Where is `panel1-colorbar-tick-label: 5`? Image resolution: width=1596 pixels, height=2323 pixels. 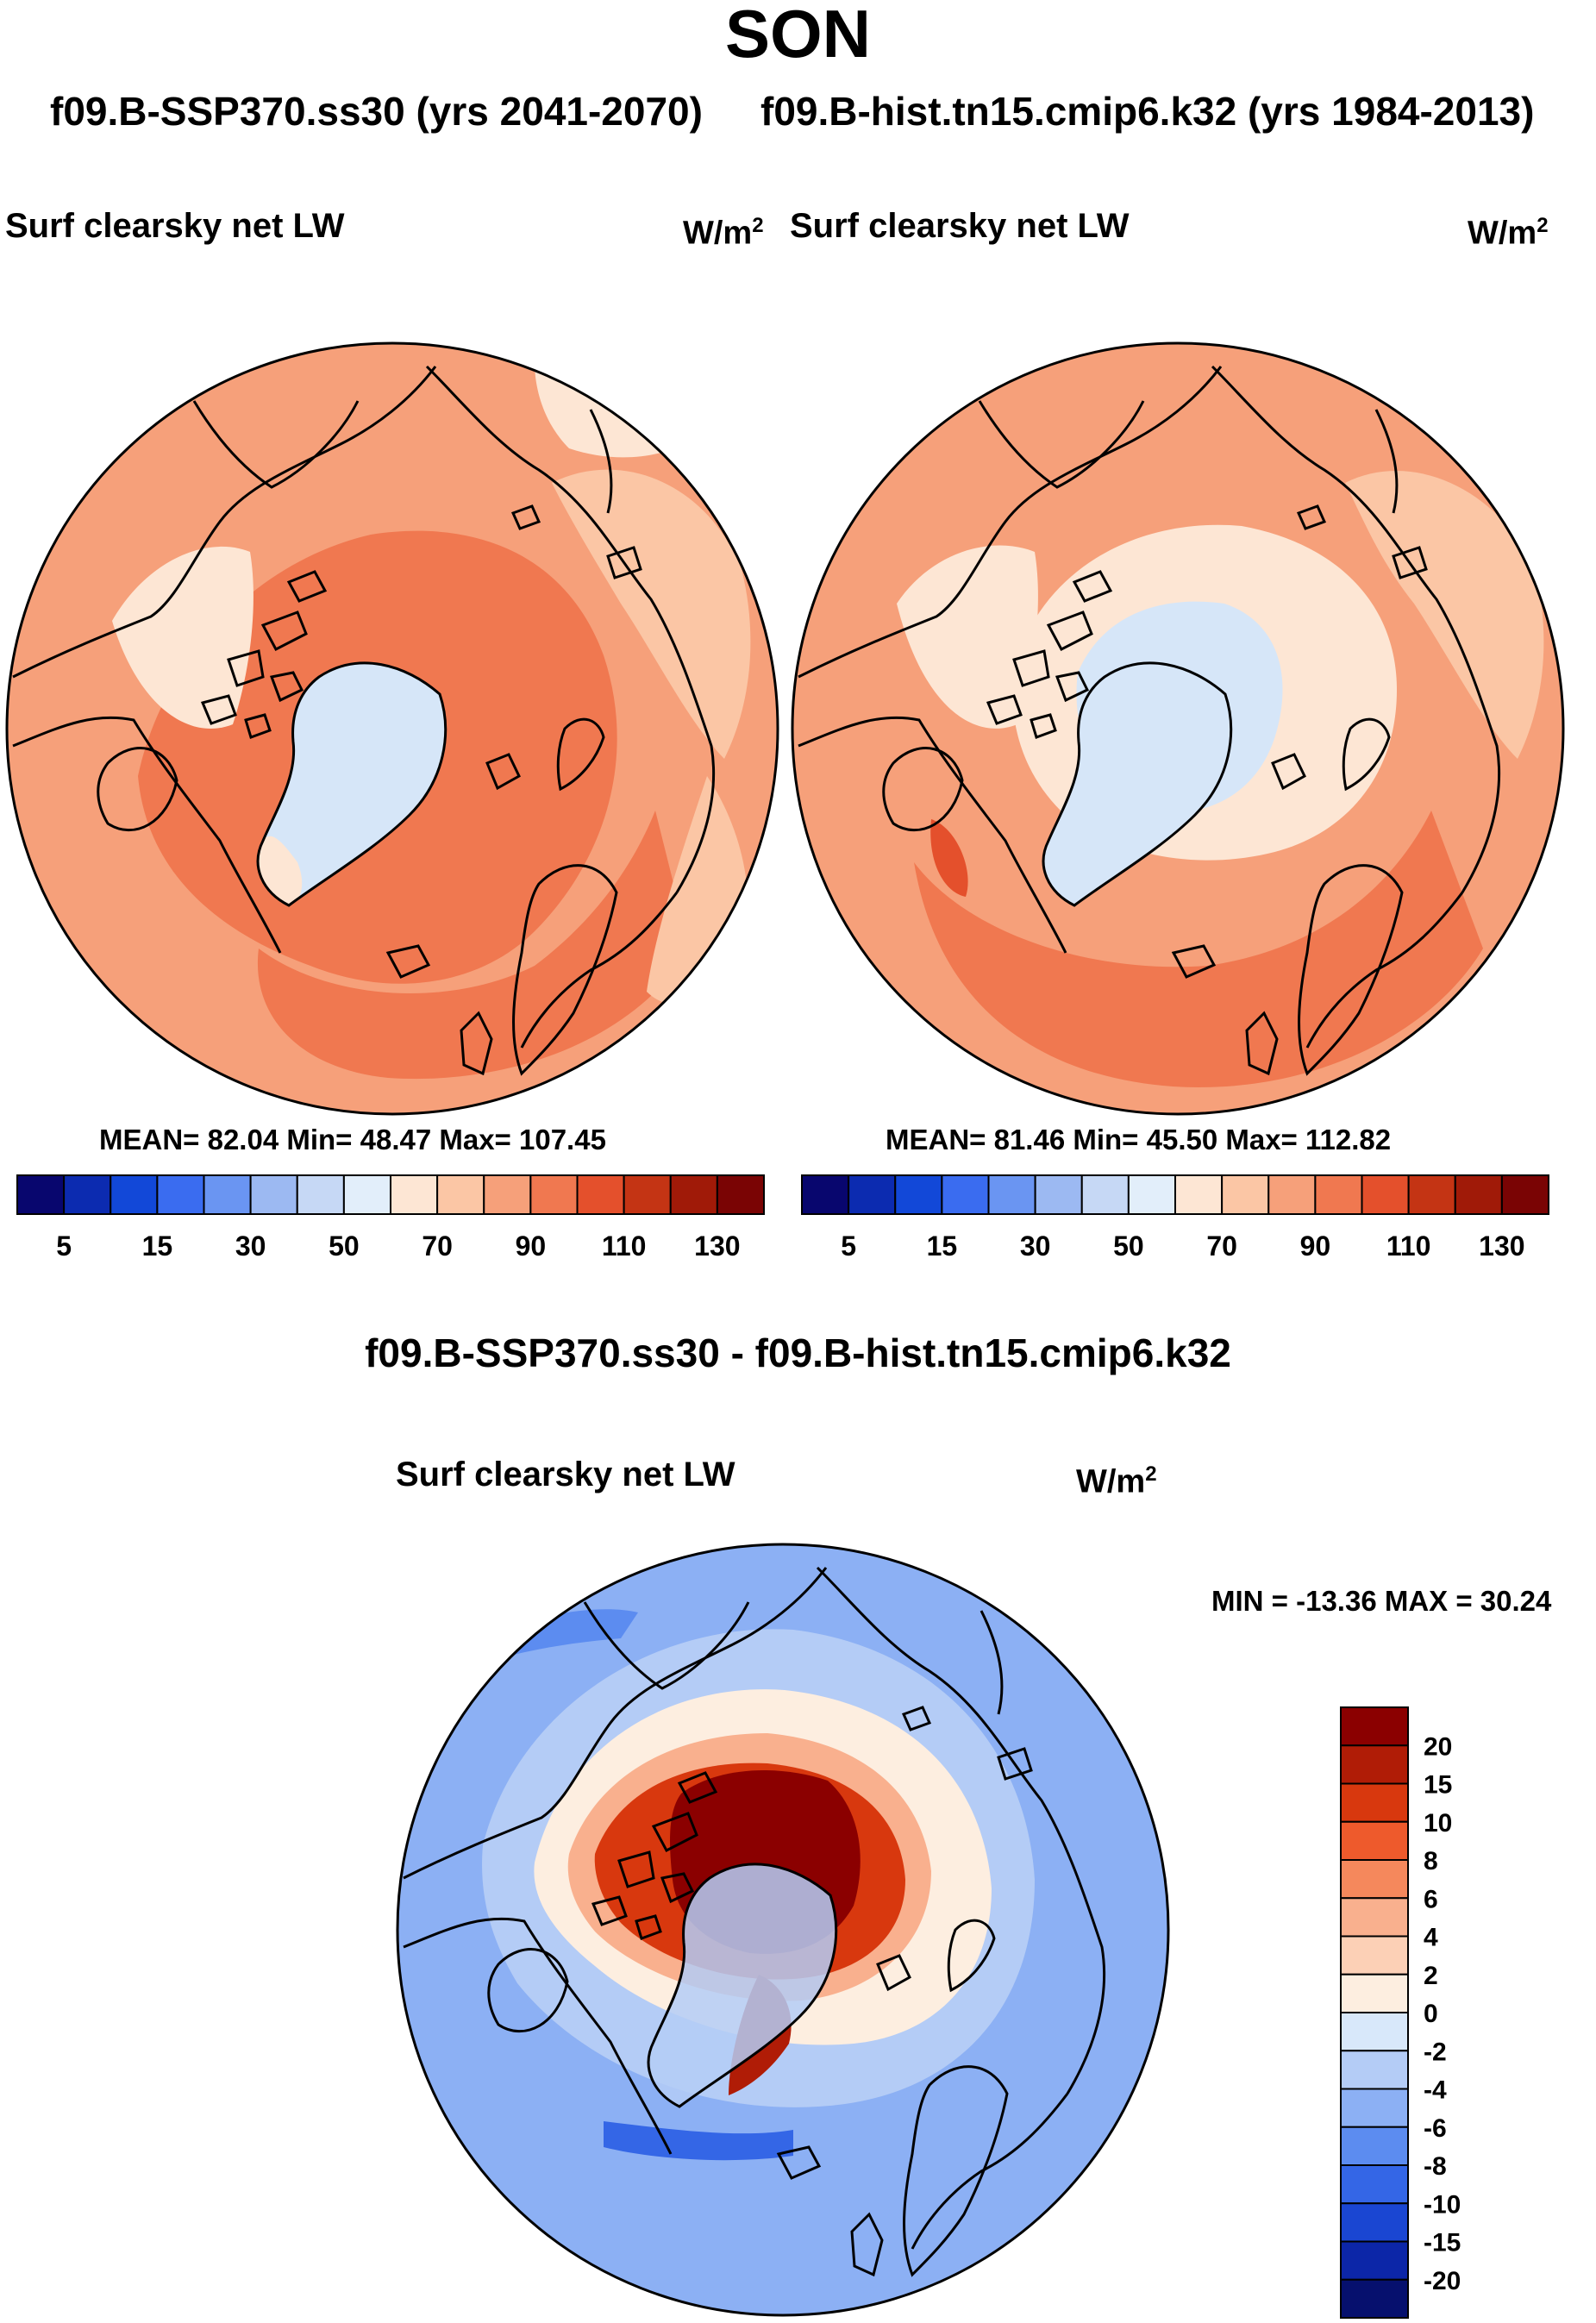
panel1-colorbar-tick-label: 5 is located at coordinates (64, 1246).